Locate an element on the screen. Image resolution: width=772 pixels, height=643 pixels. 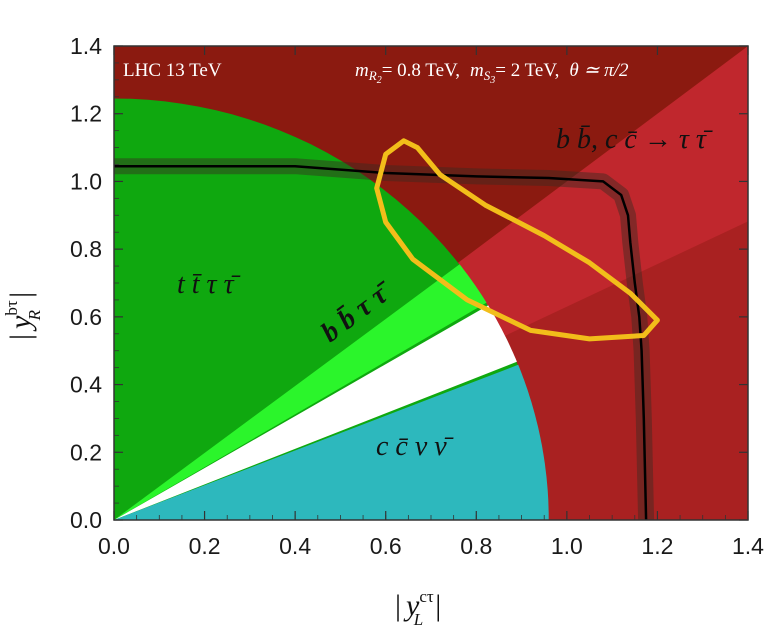
param2-symbol: m is located at coordinates (477, 70).